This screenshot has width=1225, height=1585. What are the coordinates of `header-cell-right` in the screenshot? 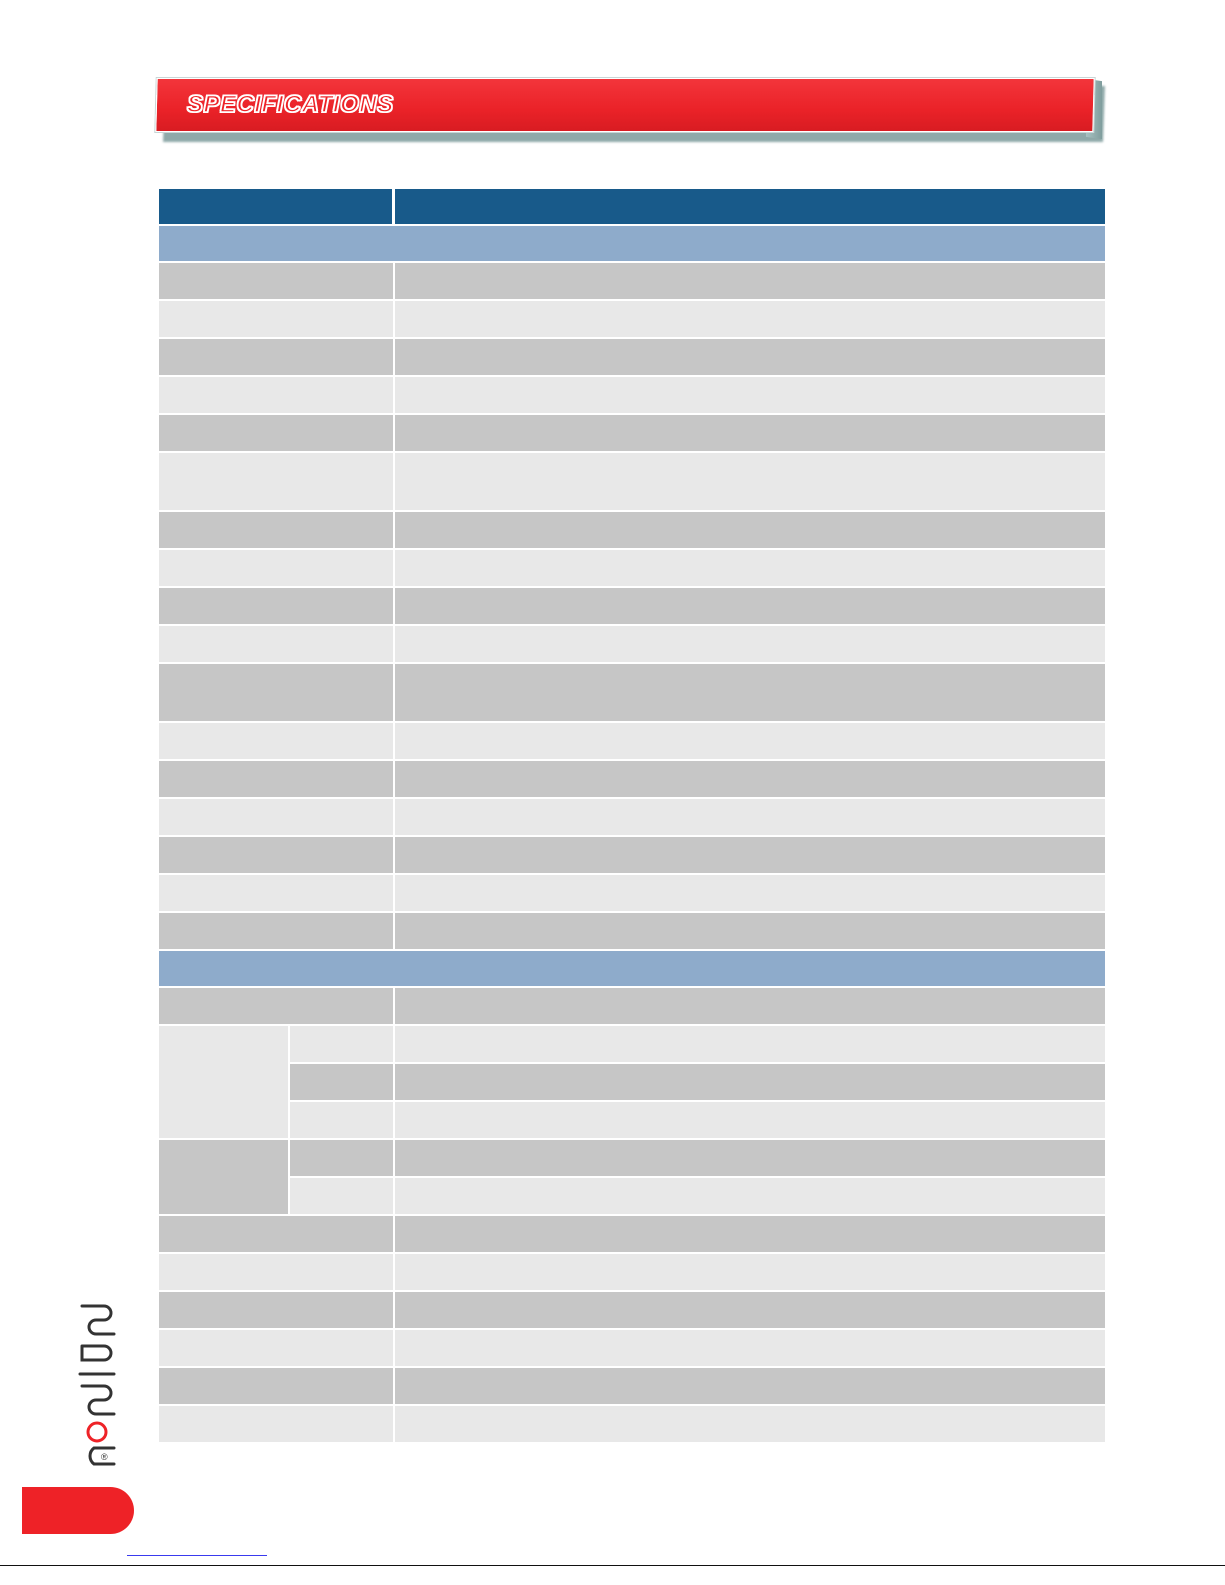 It's located at (750, 206).